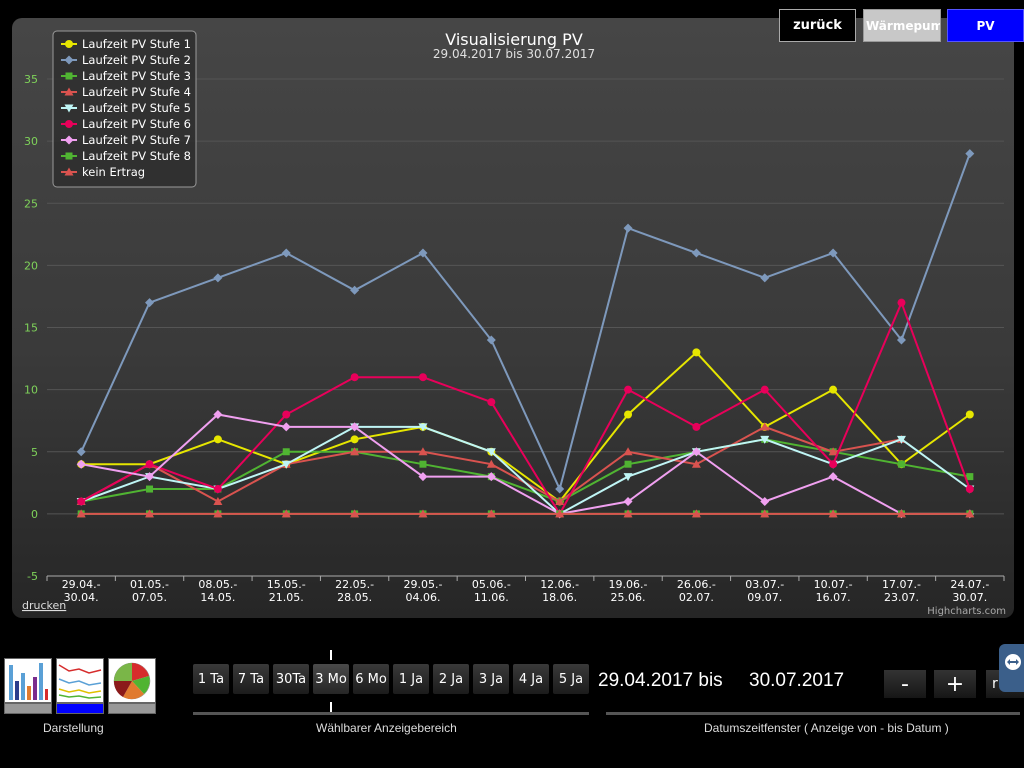 This screenshot has width=1024, height=768. What do you see at coordinates (149, 597) in the screenshot?
I see `x-tick-label: 07.05.` at bounding box center [149, 597].